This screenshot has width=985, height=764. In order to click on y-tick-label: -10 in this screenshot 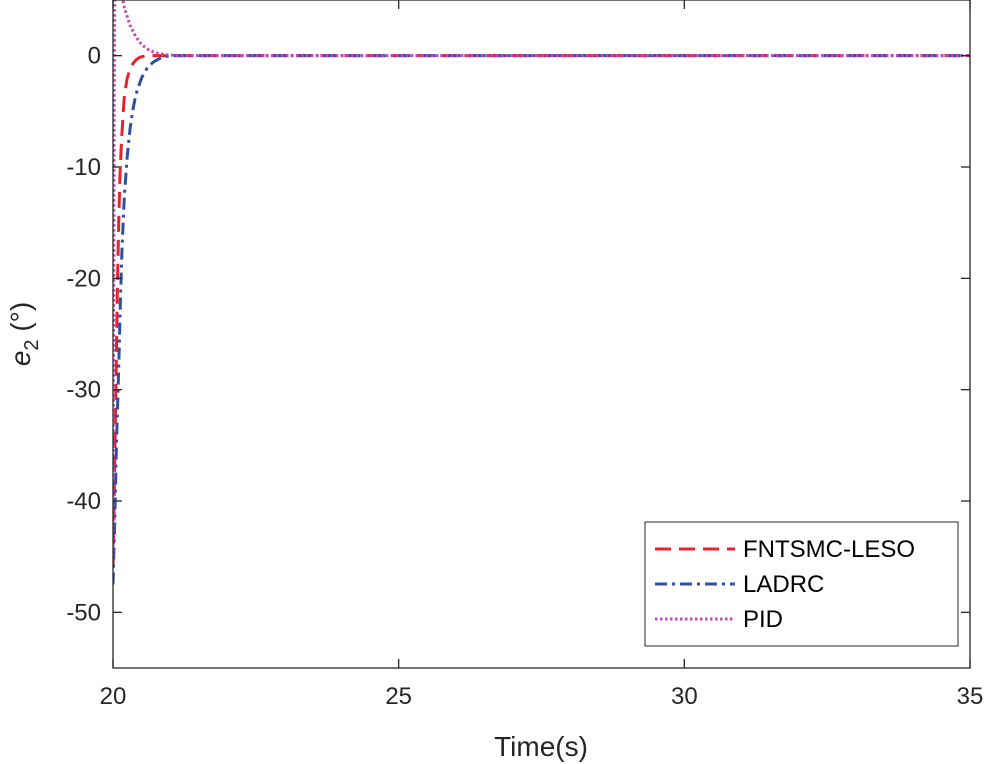, I will do `click(83, 167)`.